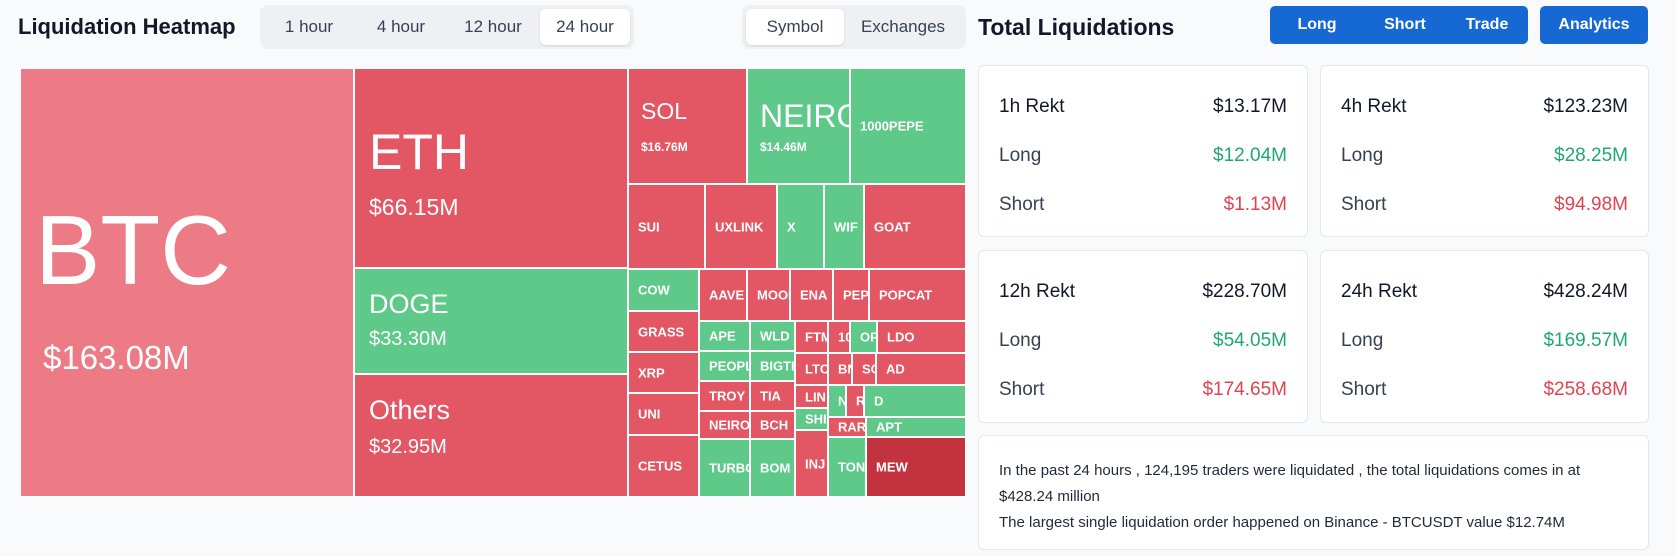 The height and width of the screenshot is (556, 1676). I want to click on tab-4-hour: 4 hour, so click(401, 26).